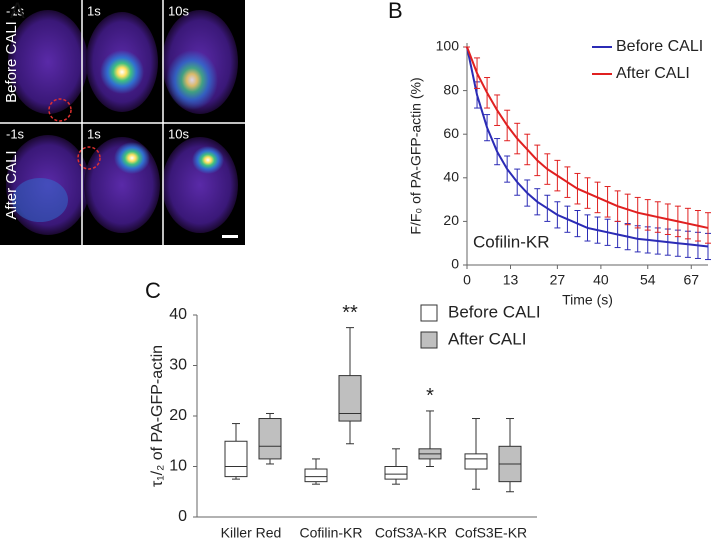  Describe the element at coordinates (395, 11) in the screenshot. I see `panel-label: B` at that location.